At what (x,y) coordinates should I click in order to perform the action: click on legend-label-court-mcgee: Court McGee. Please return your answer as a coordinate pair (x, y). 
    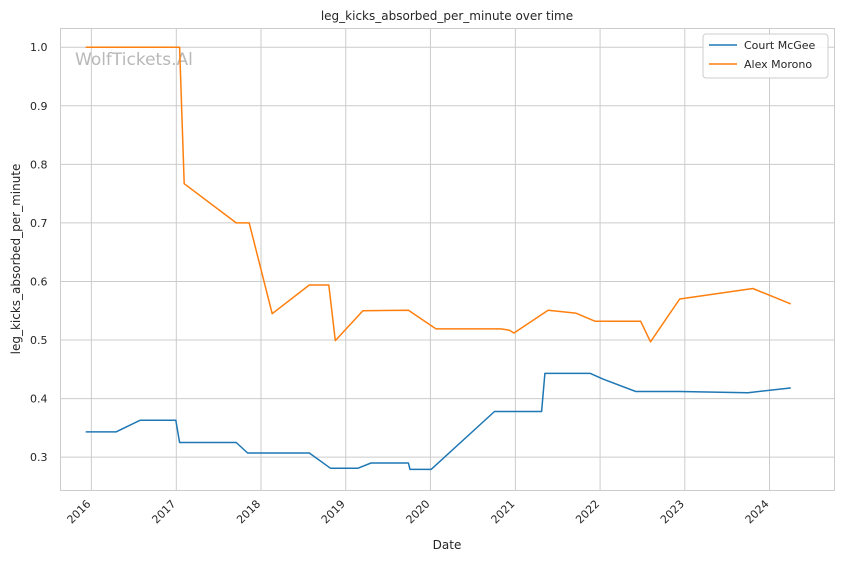
    Looking at the image, I should click on (780, 45).